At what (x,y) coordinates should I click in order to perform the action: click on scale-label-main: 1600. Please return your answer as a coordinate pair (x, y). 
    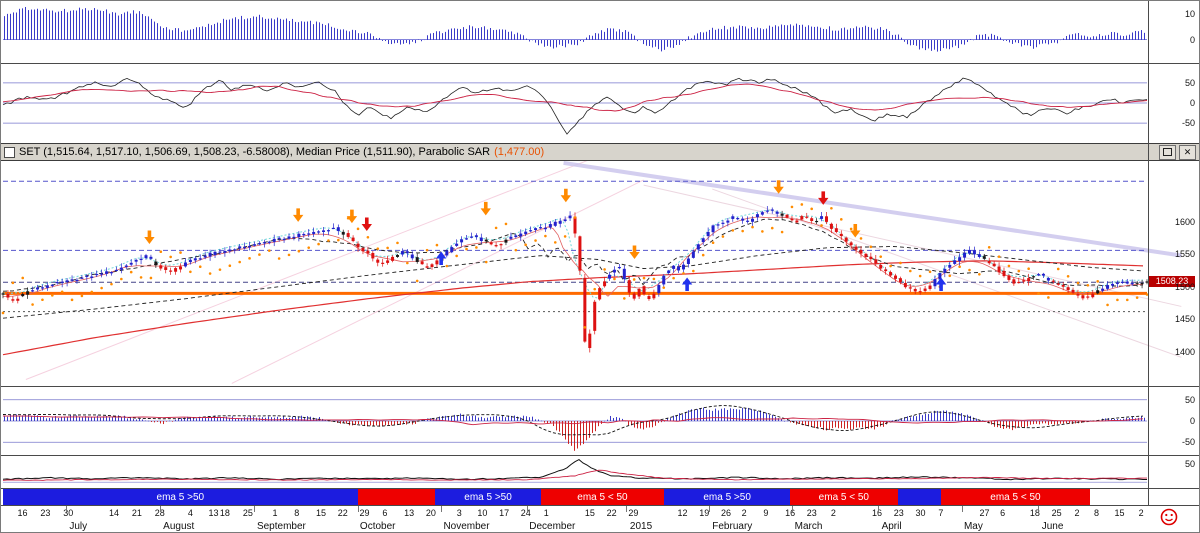
    Looking at the image, I should click on (1184, 221).